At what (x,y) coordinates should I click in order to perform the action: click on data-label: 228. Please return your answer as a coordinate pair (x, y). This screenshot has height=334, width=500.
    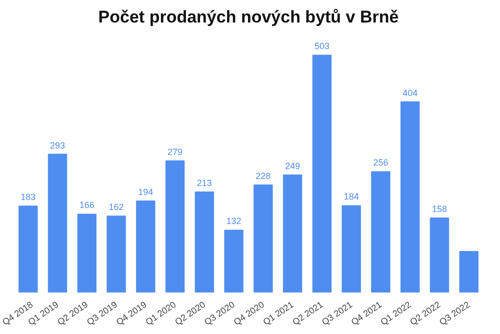
    Looking at the image, I should click on (263, 175).